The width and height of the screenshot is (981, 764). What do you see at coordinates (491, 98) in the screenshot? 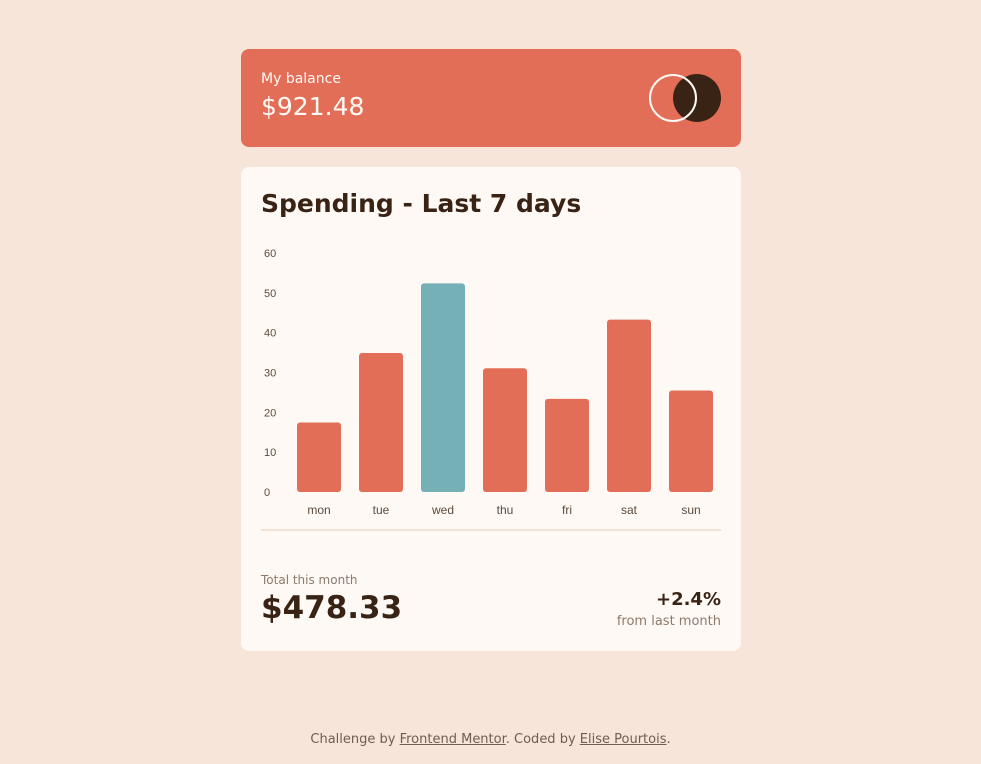
I see `balance-card: My balance $921.48` at bounding box center [491, 98].